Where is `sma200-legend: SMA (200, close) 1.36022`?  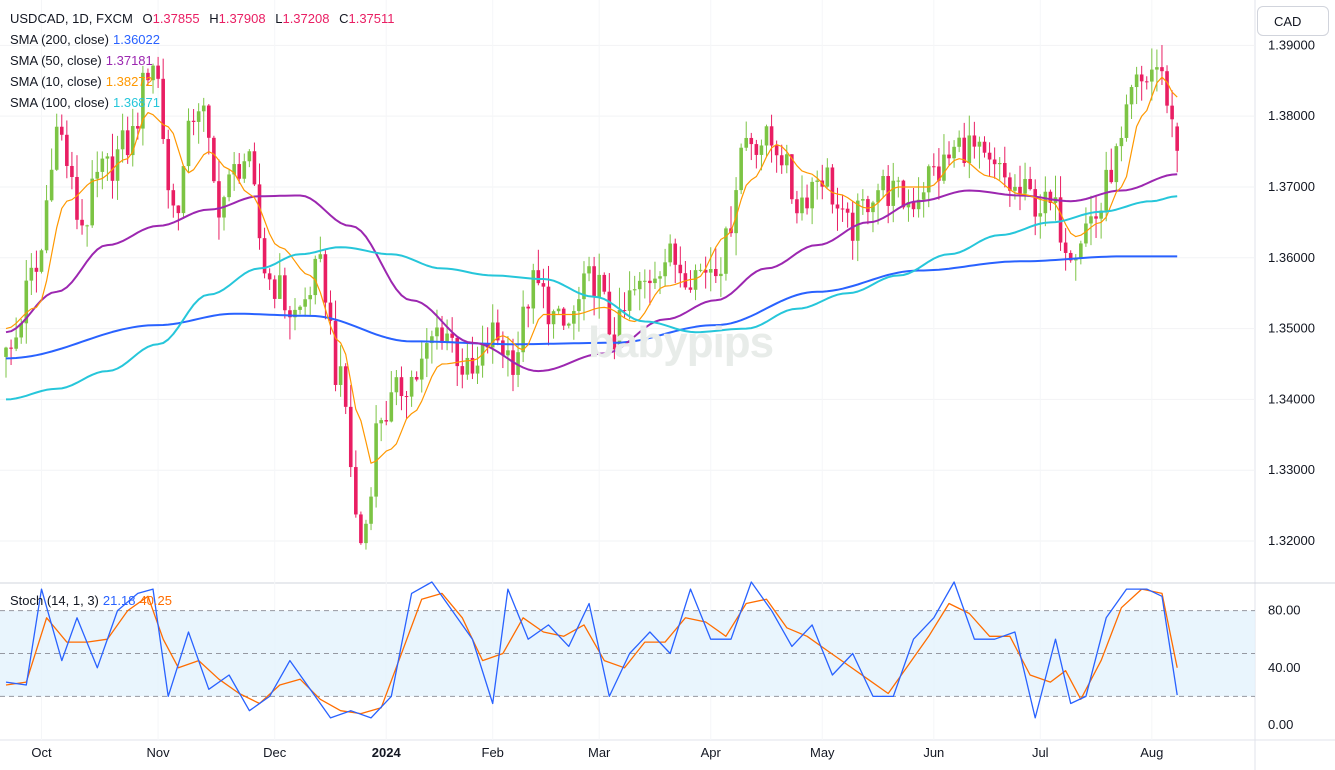
sma200-legend: SMA (200, close) 1.36022 is located at coordinates (85, 39).